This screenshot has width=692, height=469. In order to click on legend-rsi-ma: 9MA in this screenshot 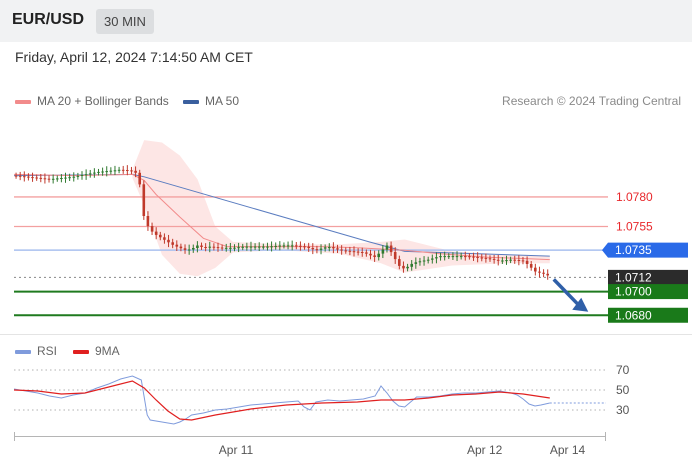, I will do `click(96, 351)`.